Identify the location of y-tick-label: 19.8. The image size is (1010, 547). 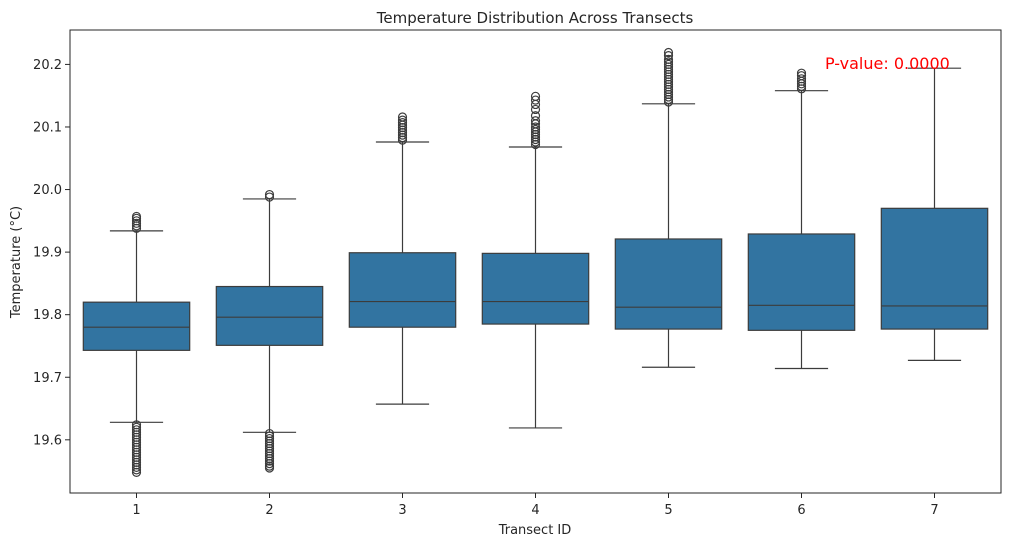
(47, 315).